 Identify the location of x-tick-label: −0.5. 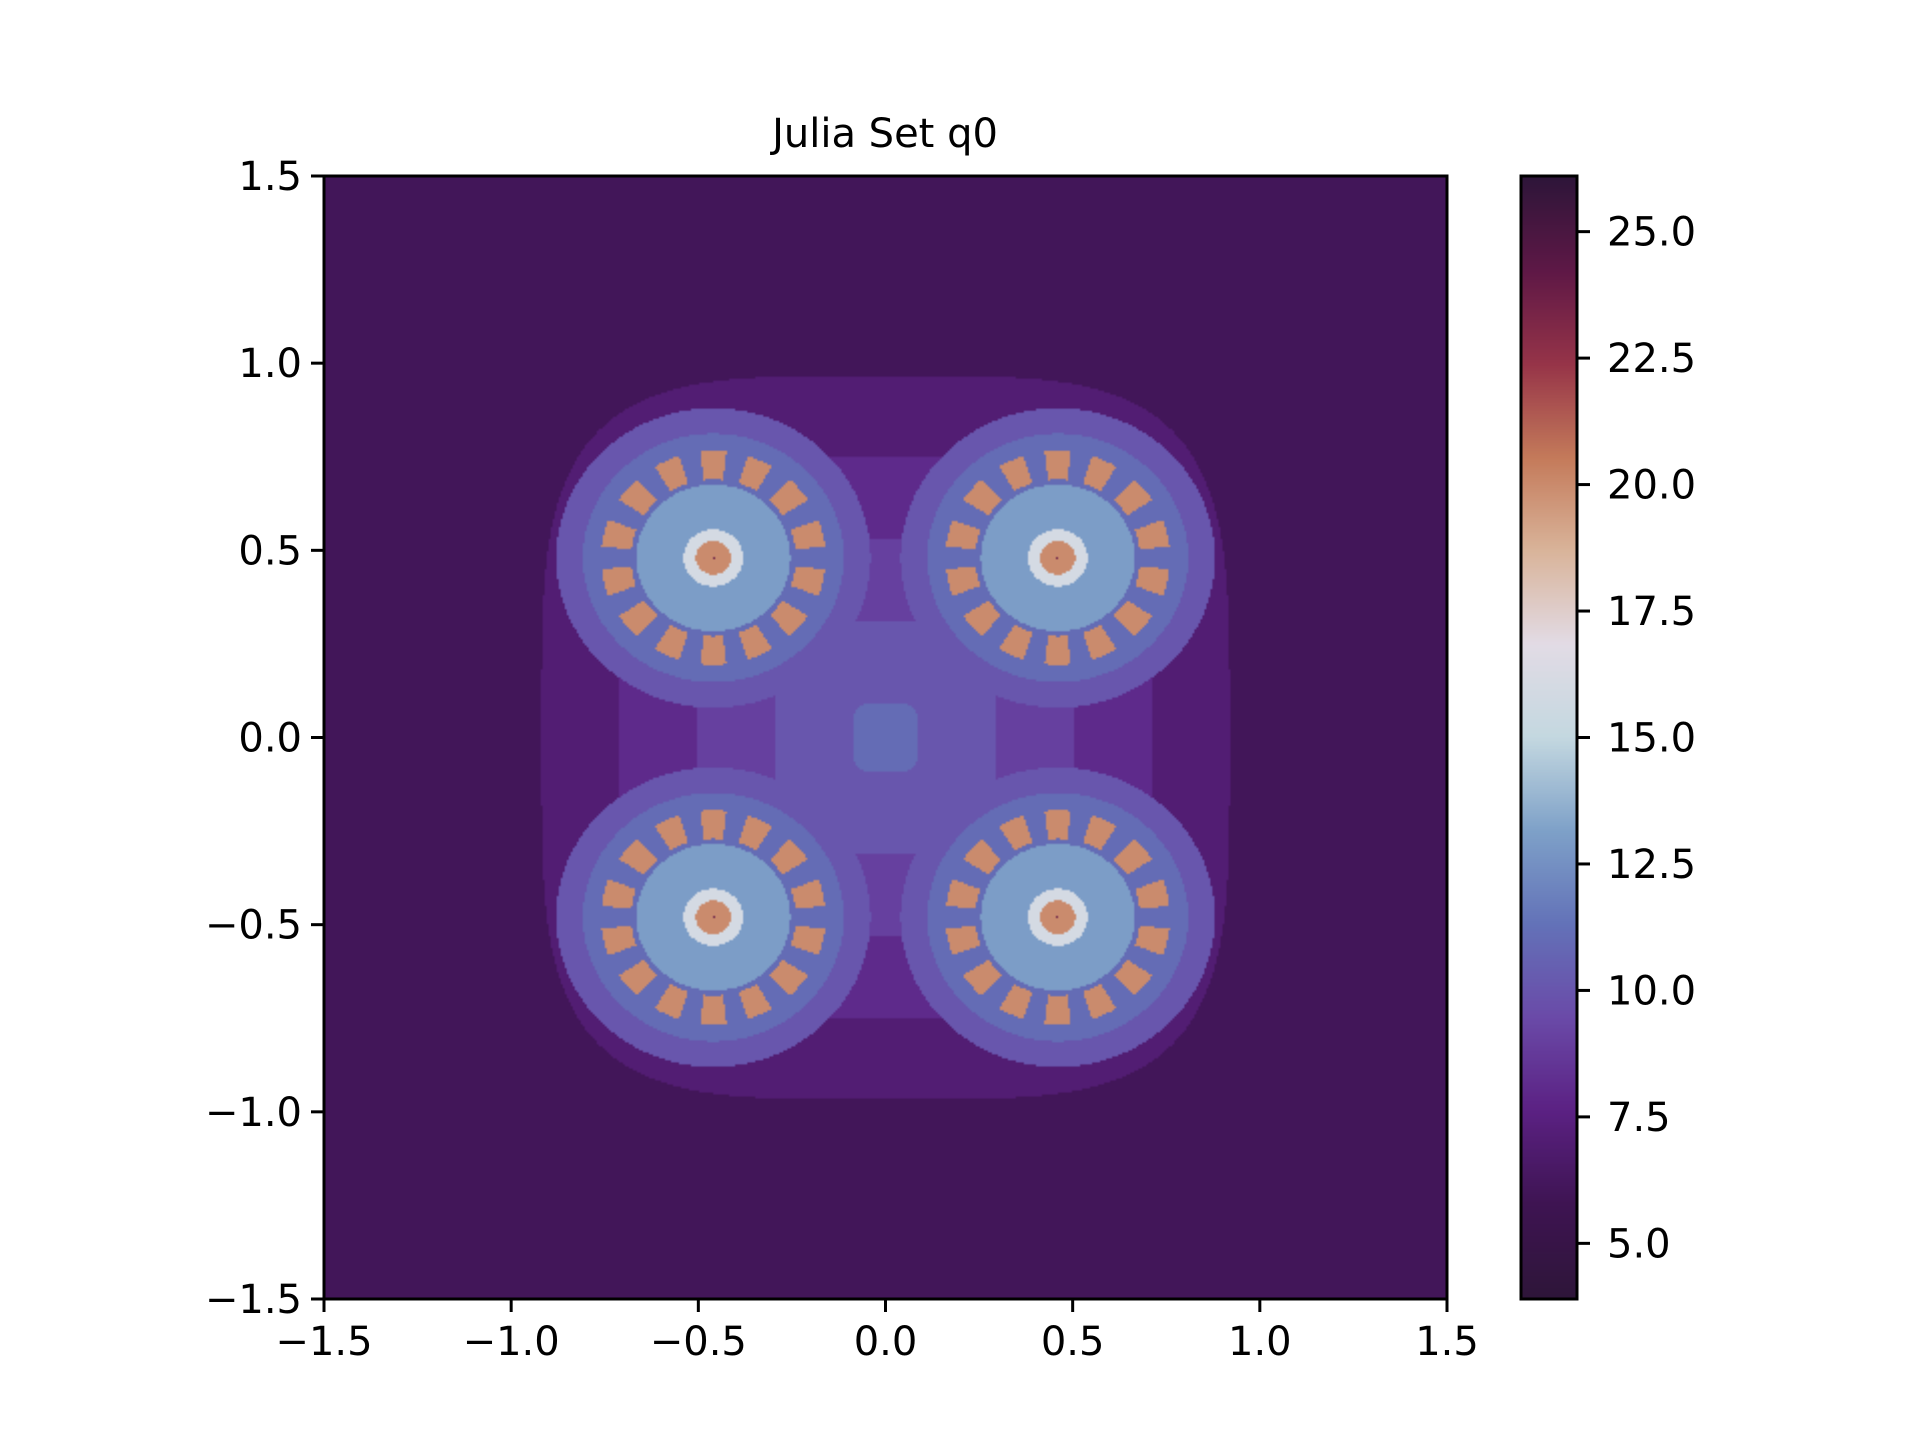
(698, 1342).